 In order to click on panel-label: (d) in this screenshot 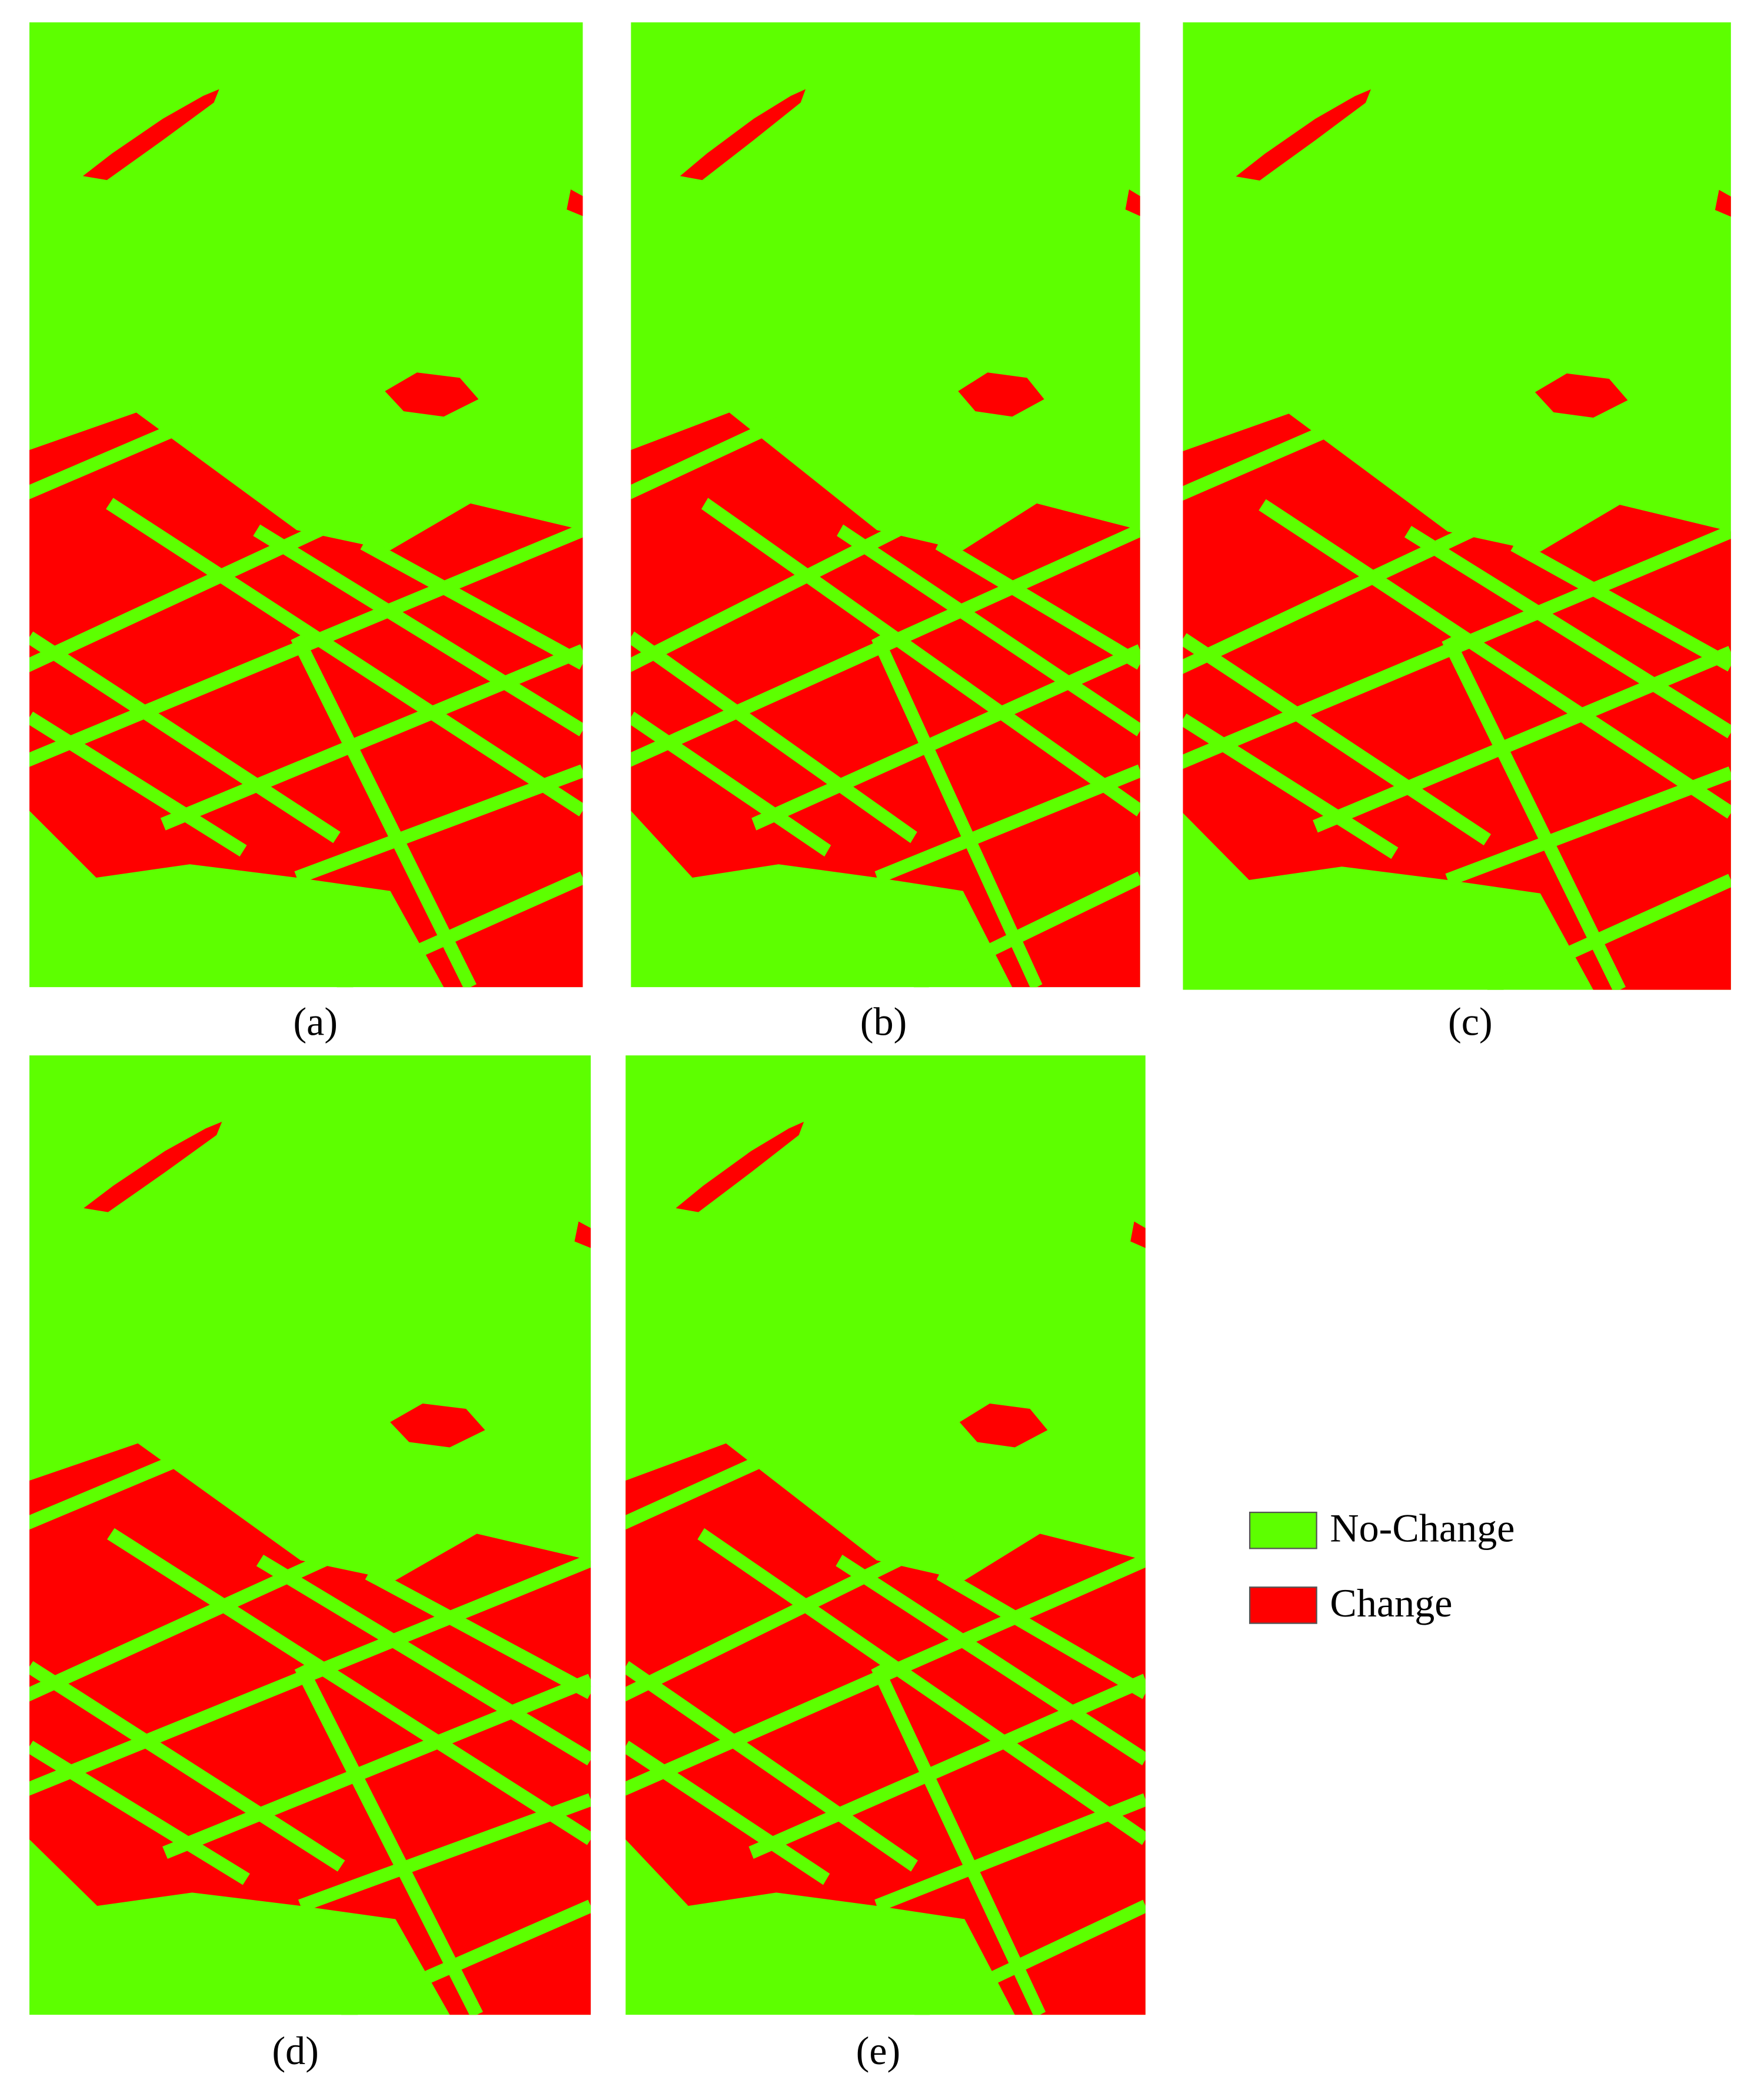, I will do `click(295, 2050)`.